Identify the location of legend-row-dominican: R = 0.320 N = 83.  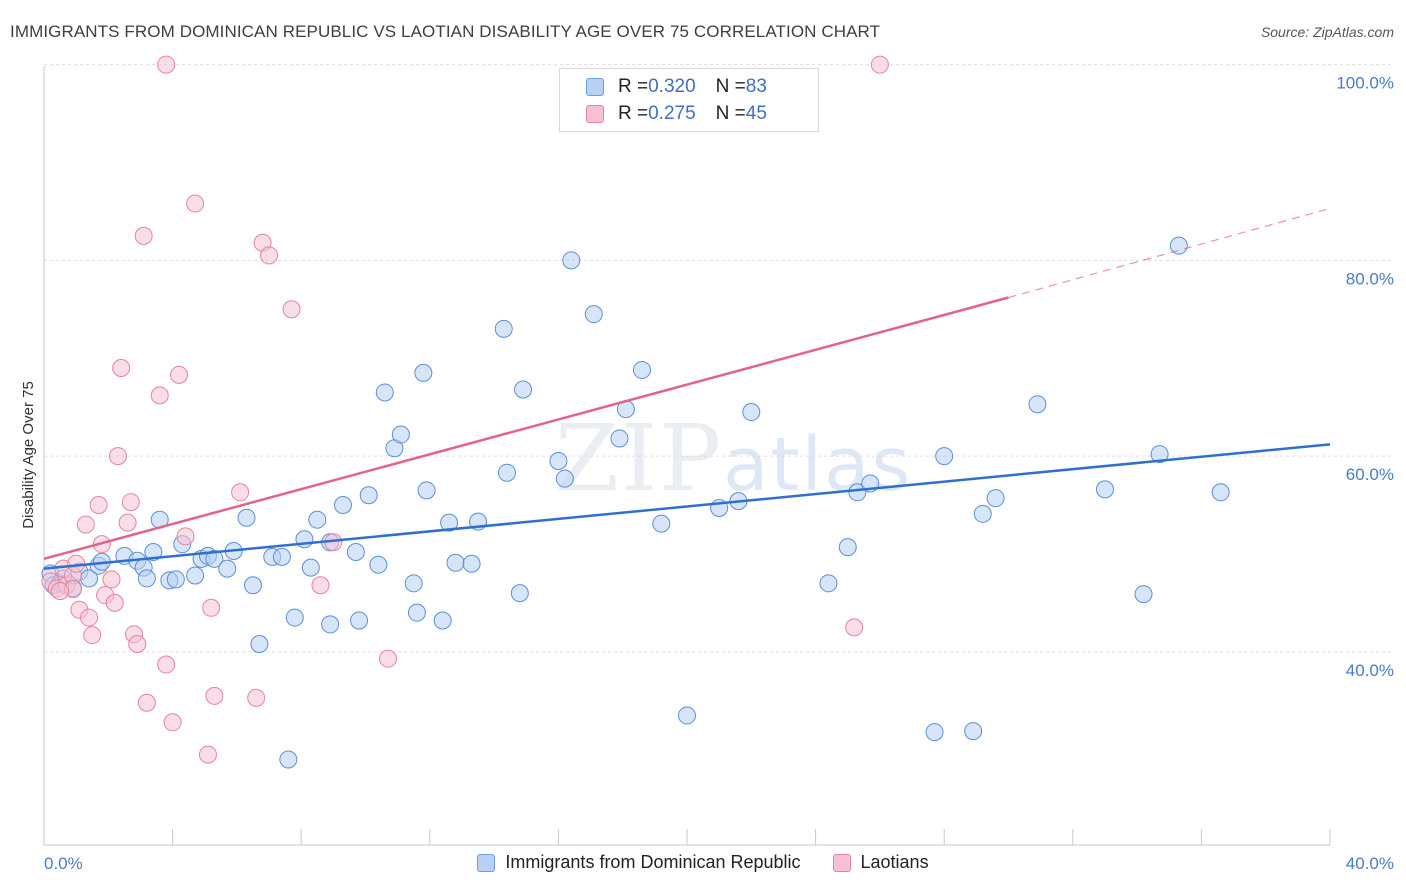
(676, 87).